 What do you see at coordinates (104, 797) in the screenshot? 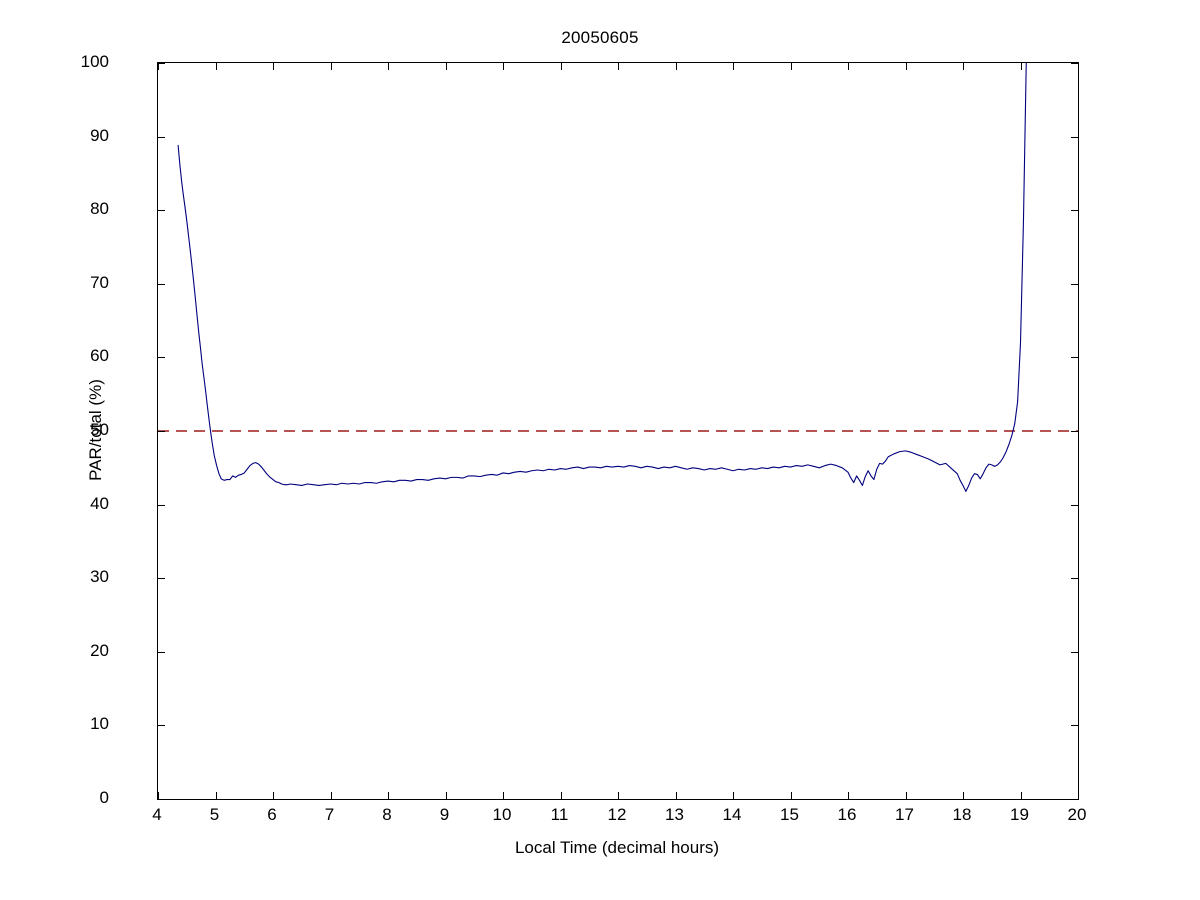
I see `y-tick-label: 0` at bounding box center [104, 797].